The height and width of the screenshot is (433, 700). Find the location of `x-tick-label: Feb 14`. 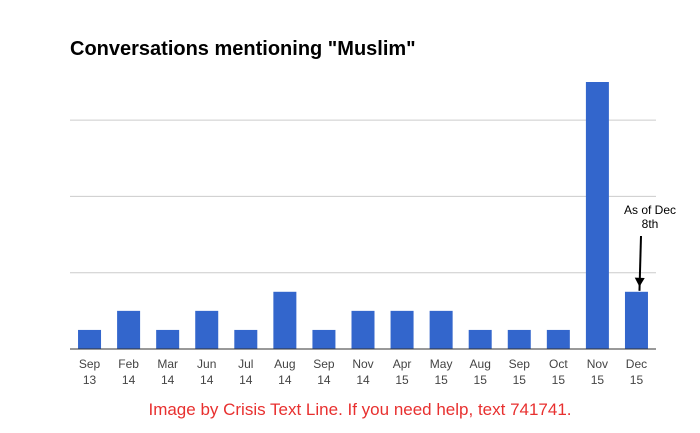

x-tick-label: Feb 14 is located at coordinates (128, 372).